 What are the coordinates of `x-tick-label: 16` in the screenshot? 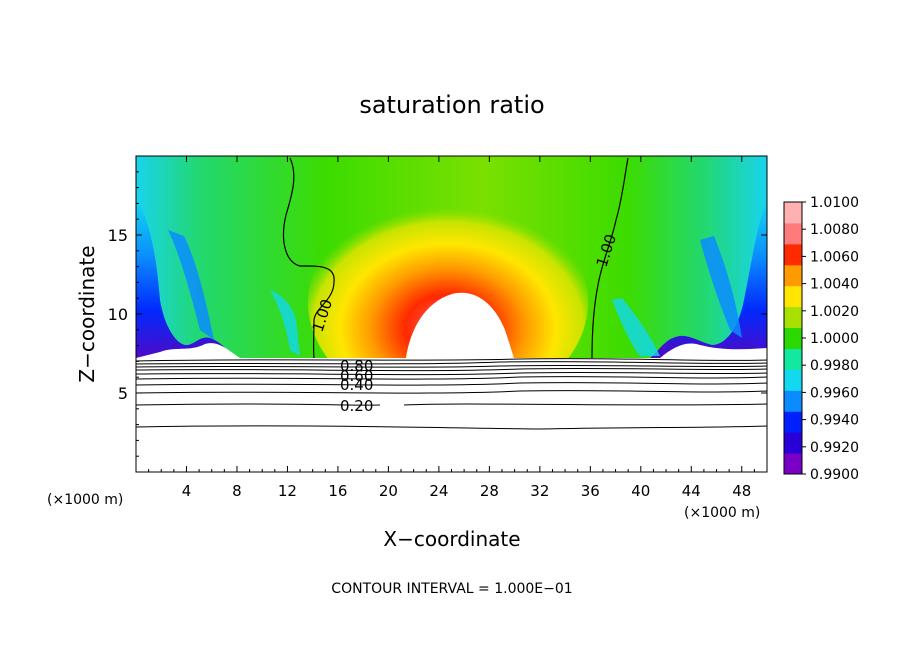 It's located at (337, 491).